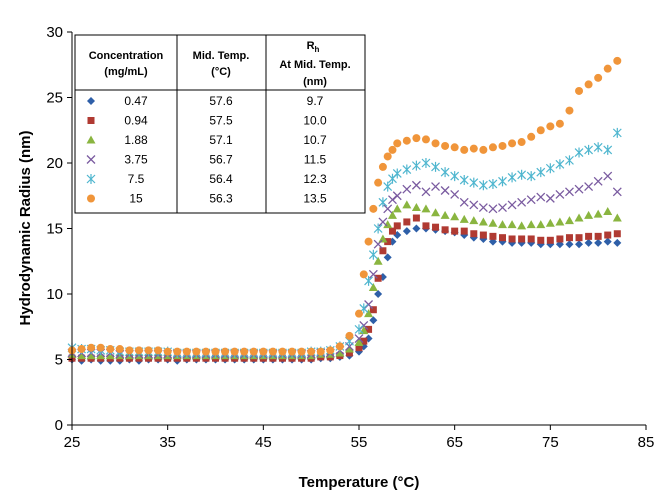 The width and height of the screenshot is (664, 494). I want to click on y-tick-label: 10, so click(54, 294).